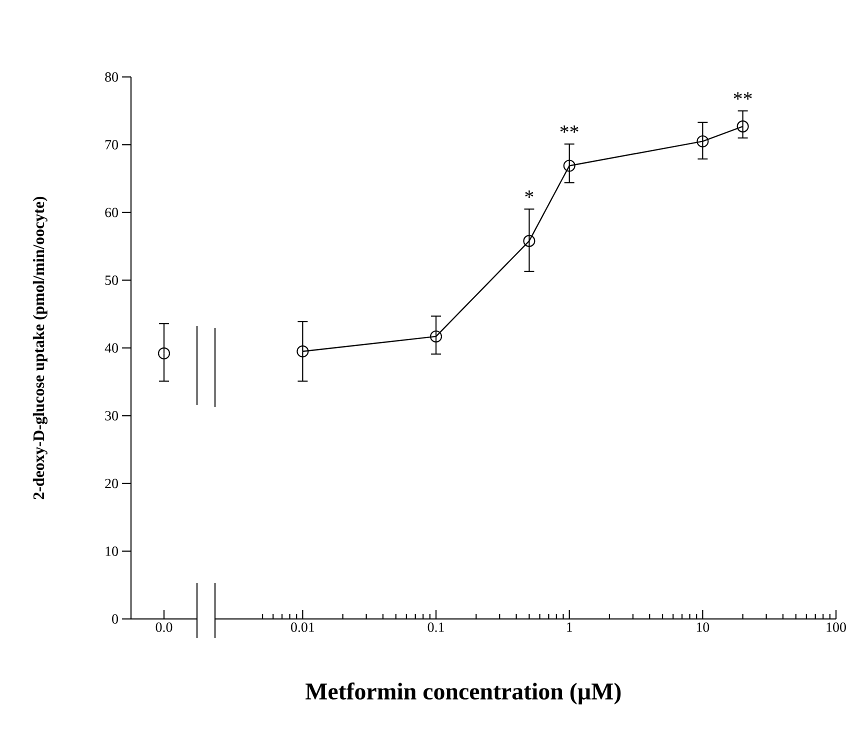 This screenshot has height=733, width=849. I want to click on x-tick-label: 10, so click(703, 627).